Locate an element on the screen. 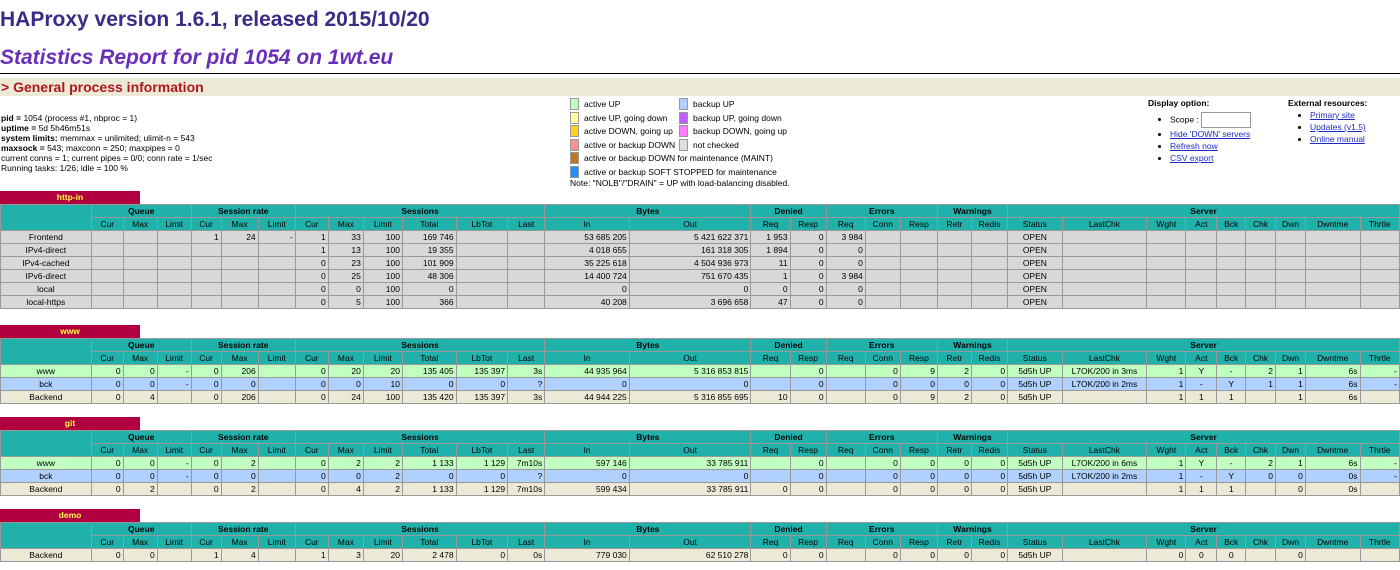  table-cell: OPEN is located at coordinates (1035, 263).